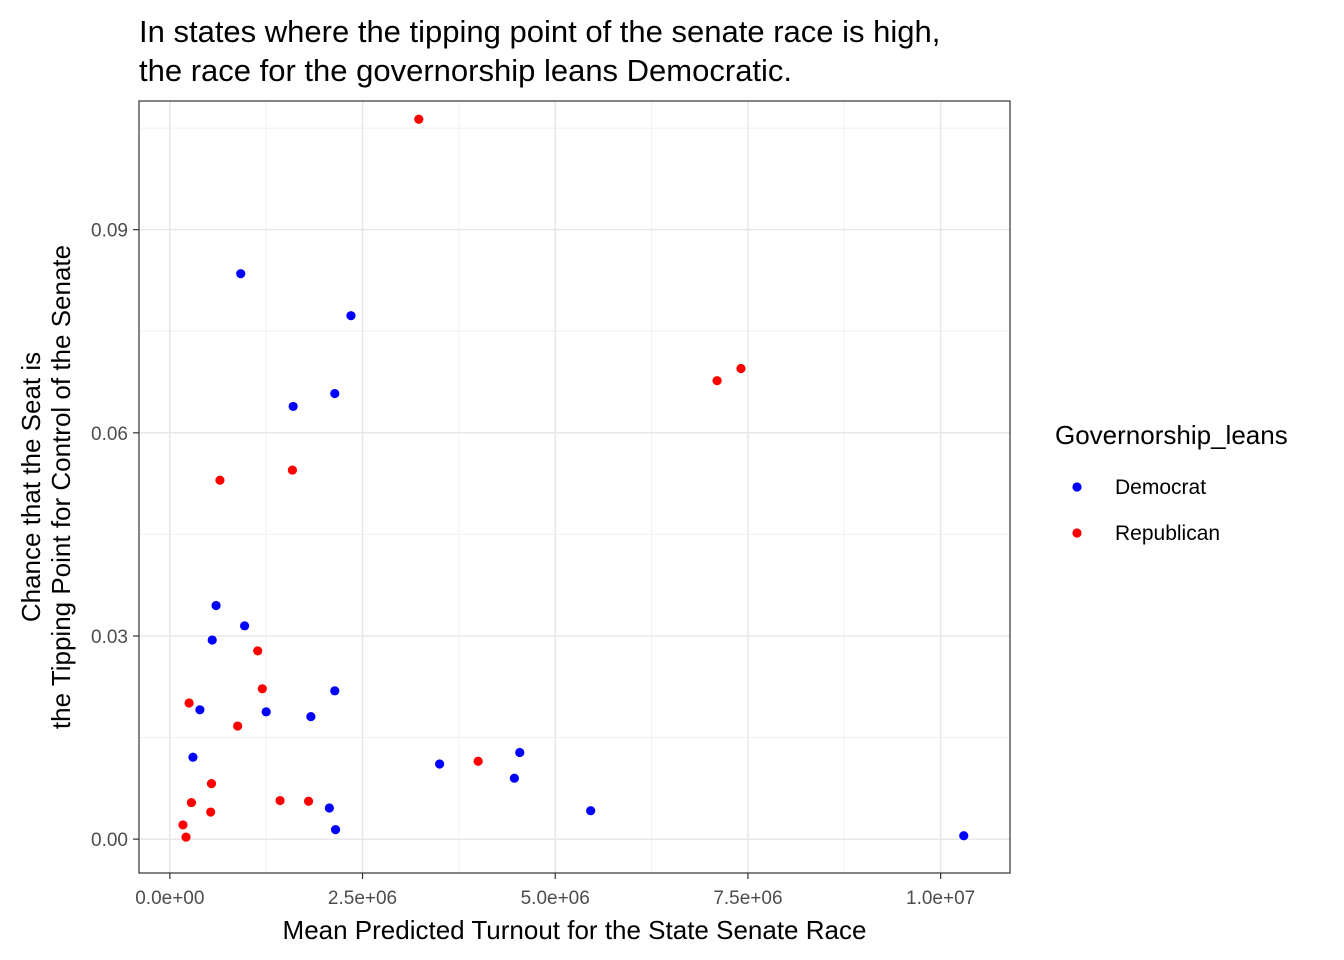 The width and height of the screenshot is (1344, 960). Describe the element at coordinates (1077, 487) in the screenshot. I see `legend-key-democrat` at that location.